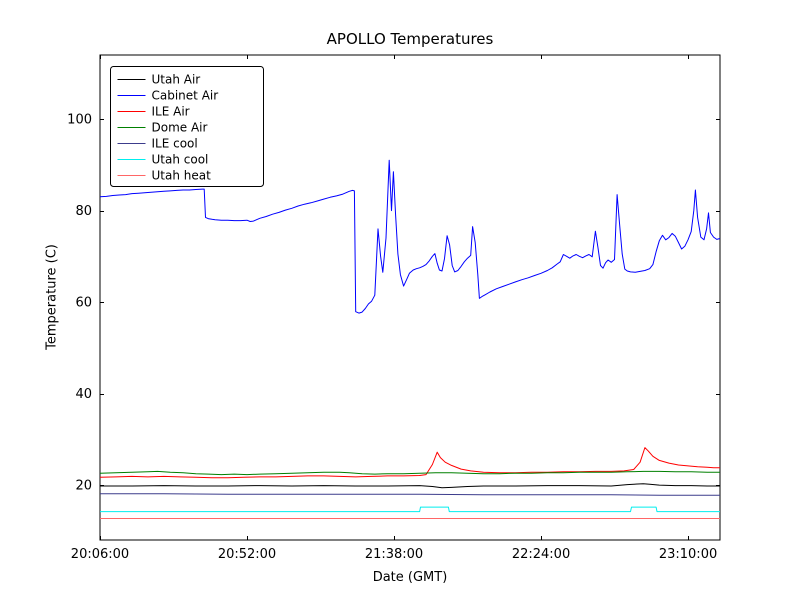 The width and height of the screenshot is (800, 600). Describe the element at coordinates (409, 463) in the screenshot. I see `series-line-ile-air` at that location.